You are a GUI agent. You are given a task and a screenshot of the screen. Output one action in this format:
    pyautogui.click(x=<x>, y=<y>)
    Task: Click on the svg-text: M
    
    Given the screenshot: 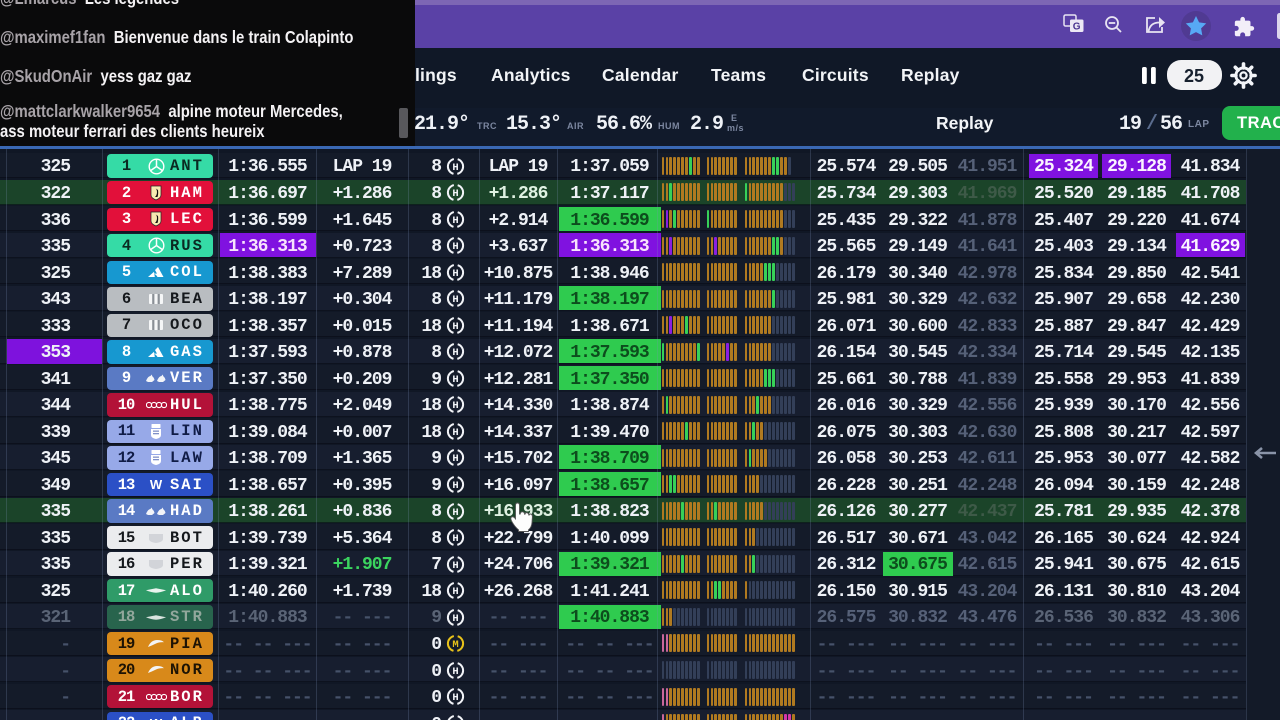 What is the action you would take?
    pyautogui.click(x=455, y=645)
    